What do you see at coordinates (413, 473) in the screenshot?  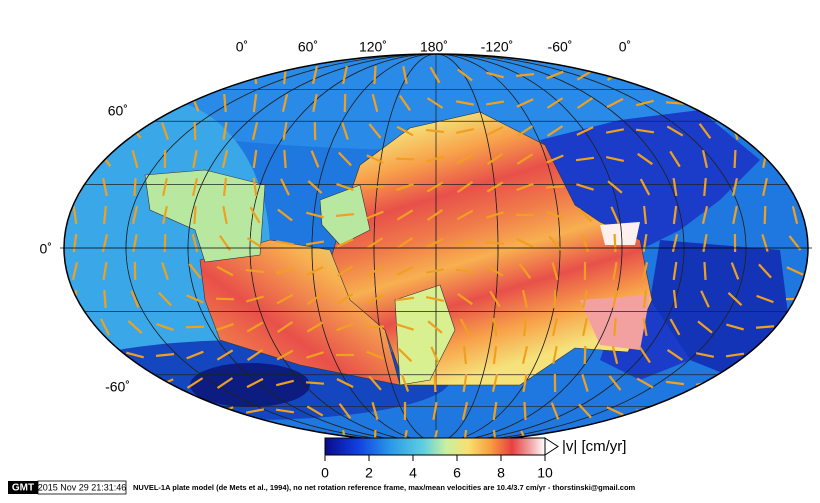 I see `colorbar-tick-label: 4` at bounding box center [413, 473].